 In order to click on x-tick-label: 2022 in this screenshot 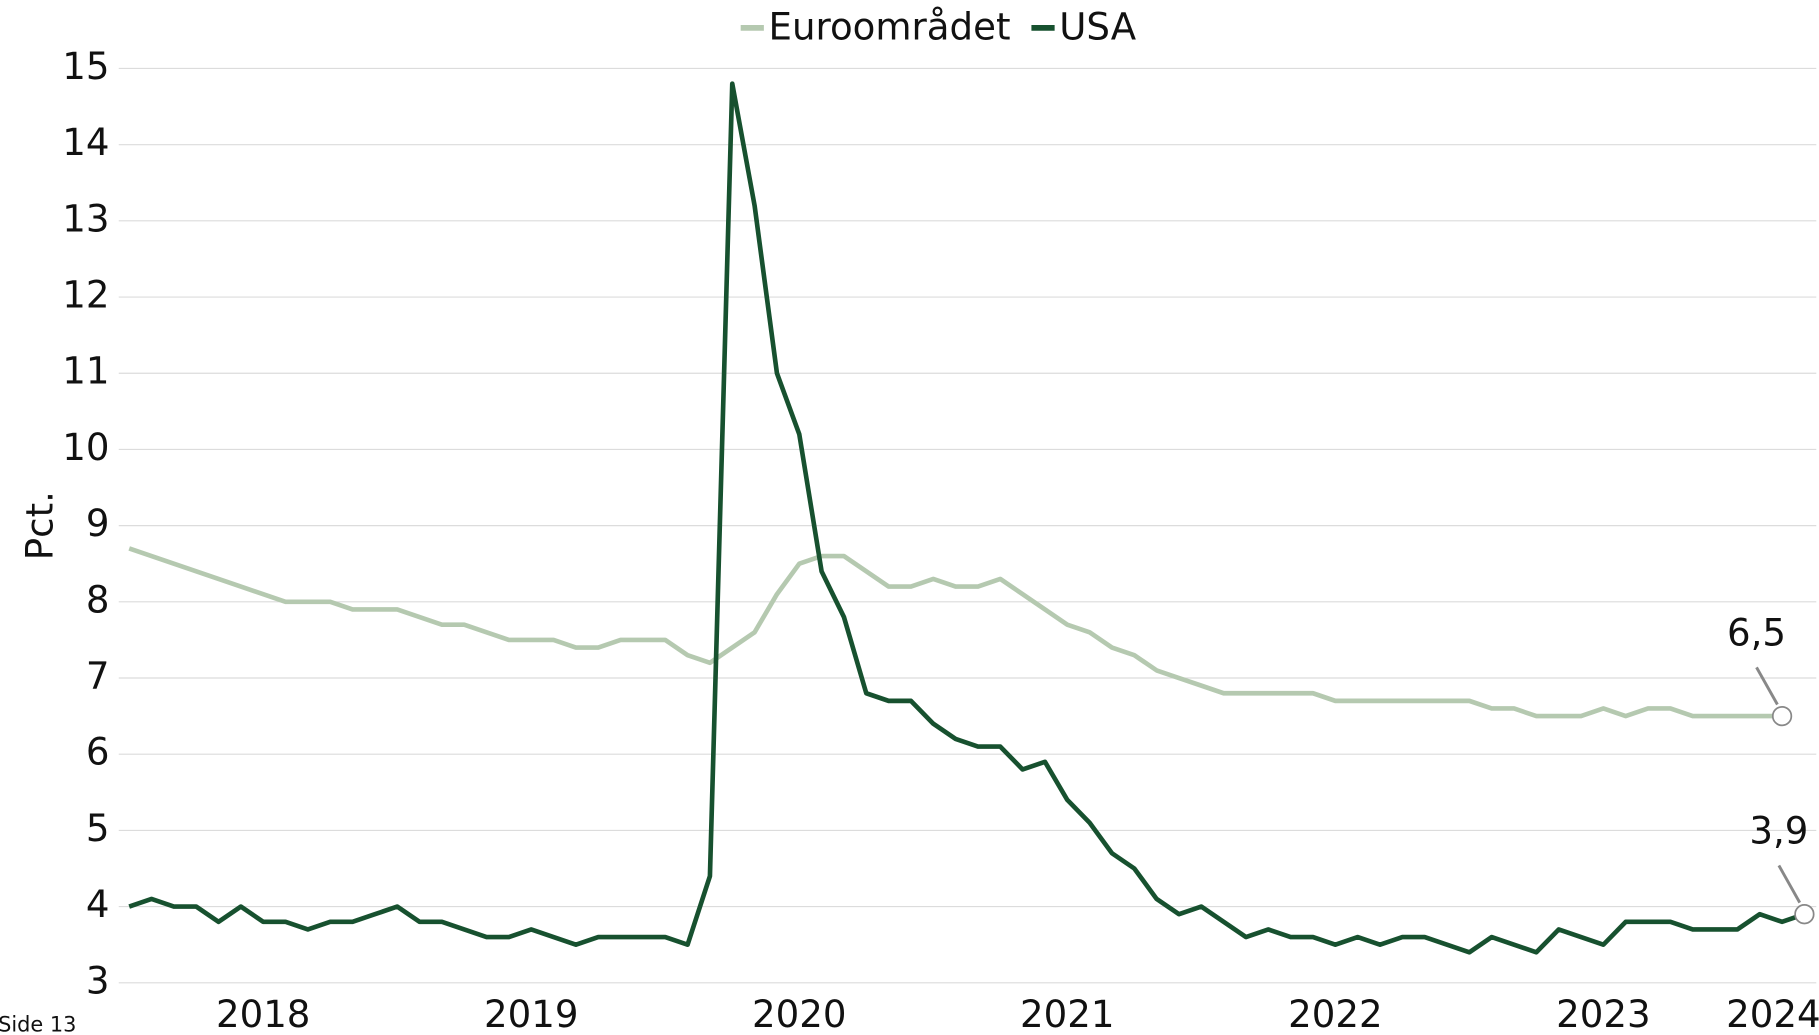, I will do `click(1335, 1014)`.